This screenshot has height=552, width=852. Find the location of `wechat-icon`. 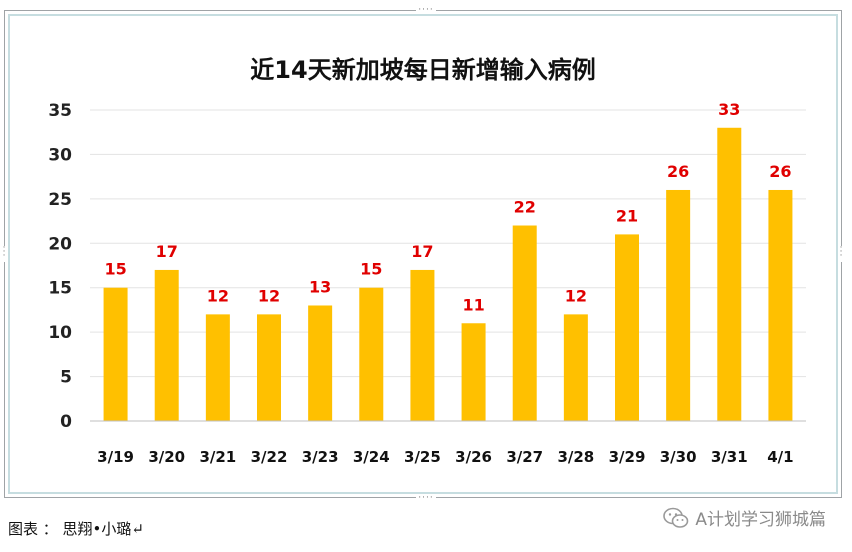

wechat-icon is located at coordinates (676, 517).